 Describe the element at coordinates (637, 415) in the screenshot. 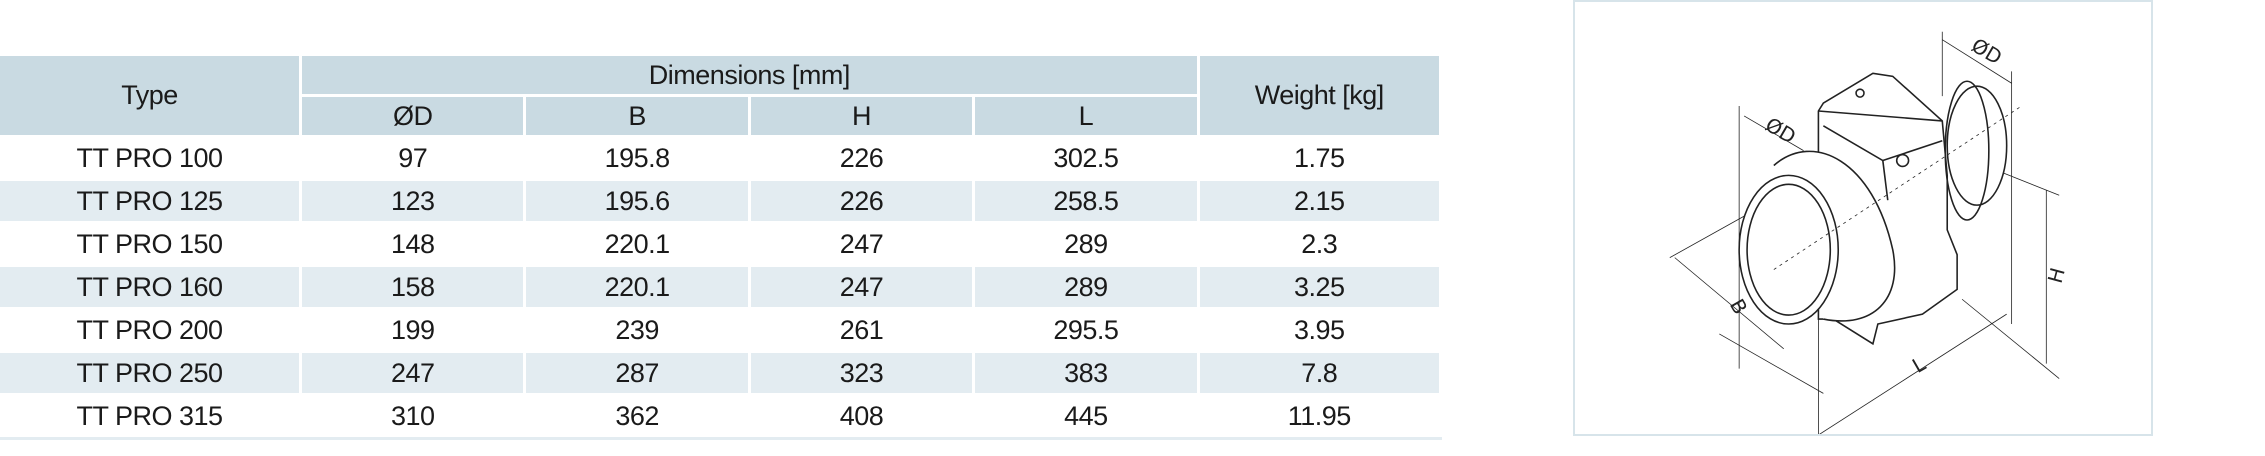

I see `cell-b: 362` at that location.